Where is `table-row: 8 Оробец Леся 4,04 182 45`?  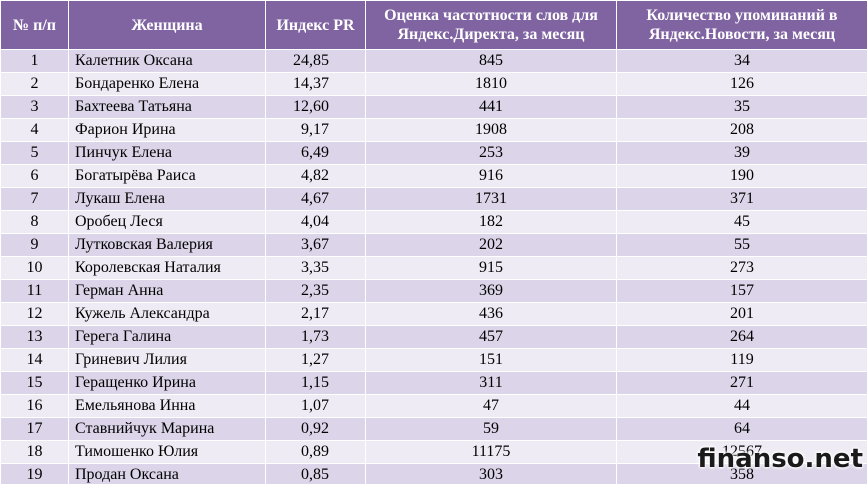
table-row: 8 Оробец Леся 4,04 182 45 is located at coordinates (433, 222).